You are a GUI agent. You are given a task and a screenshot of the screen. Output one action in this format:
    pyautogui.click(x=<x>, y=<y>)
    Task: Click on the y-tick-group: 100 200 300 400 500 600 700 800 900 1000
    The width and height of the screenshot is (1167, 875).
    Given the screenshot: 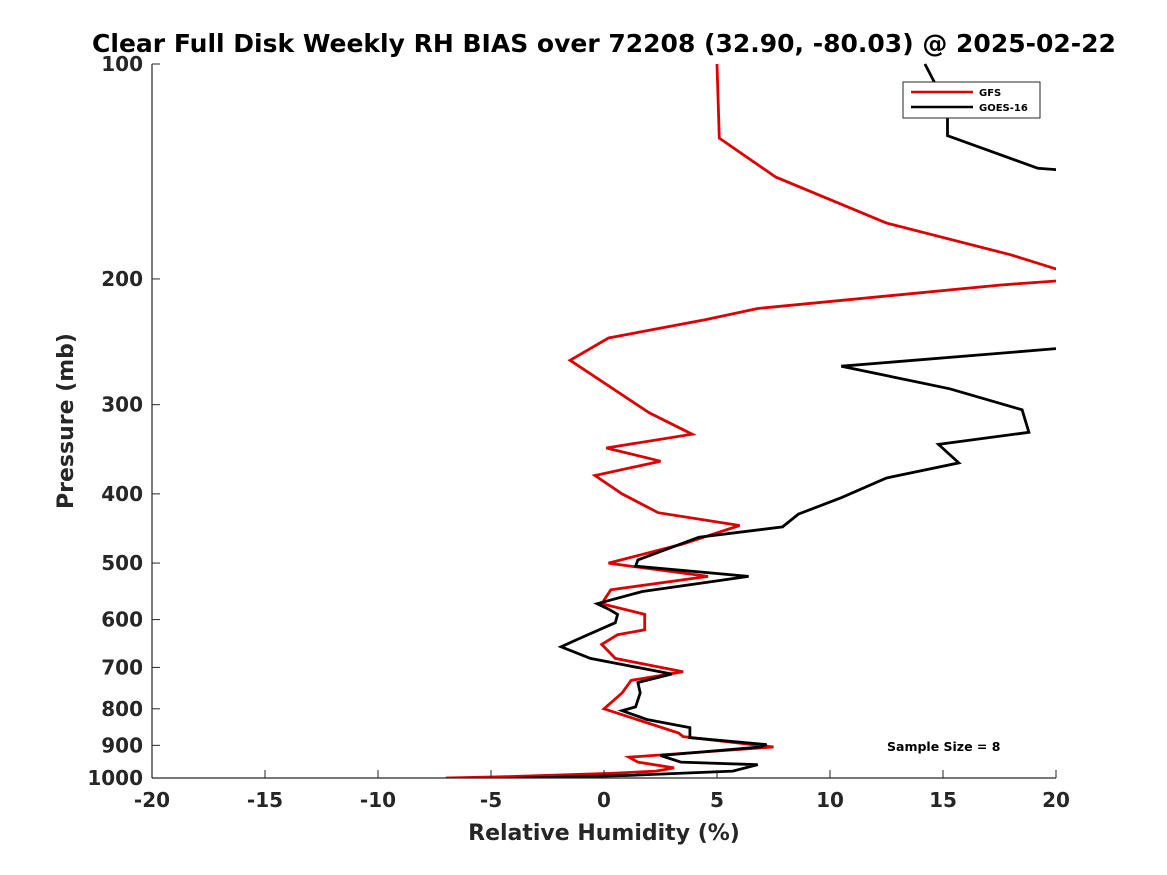 What is the action you would take?
    pyautogui.click(x=123, y=421)
    